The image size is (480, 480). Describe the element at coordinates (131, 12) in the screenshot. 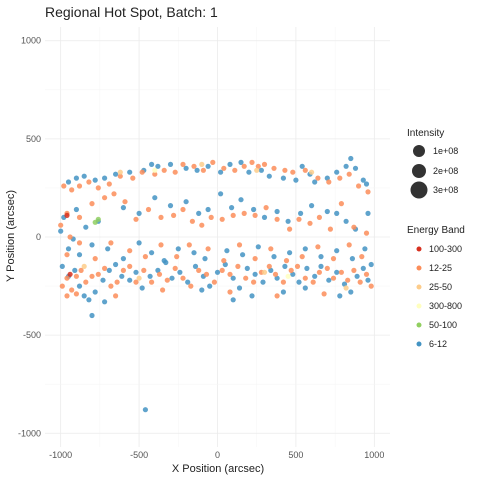

I see `chart-title: Regional Hot Spot, Batch: 1` at that location.